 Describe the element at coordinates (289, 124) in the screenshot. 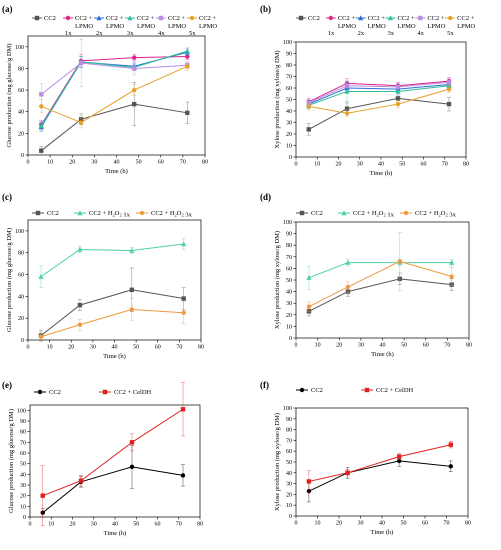

I see `y-tick-label: 30` at that location.